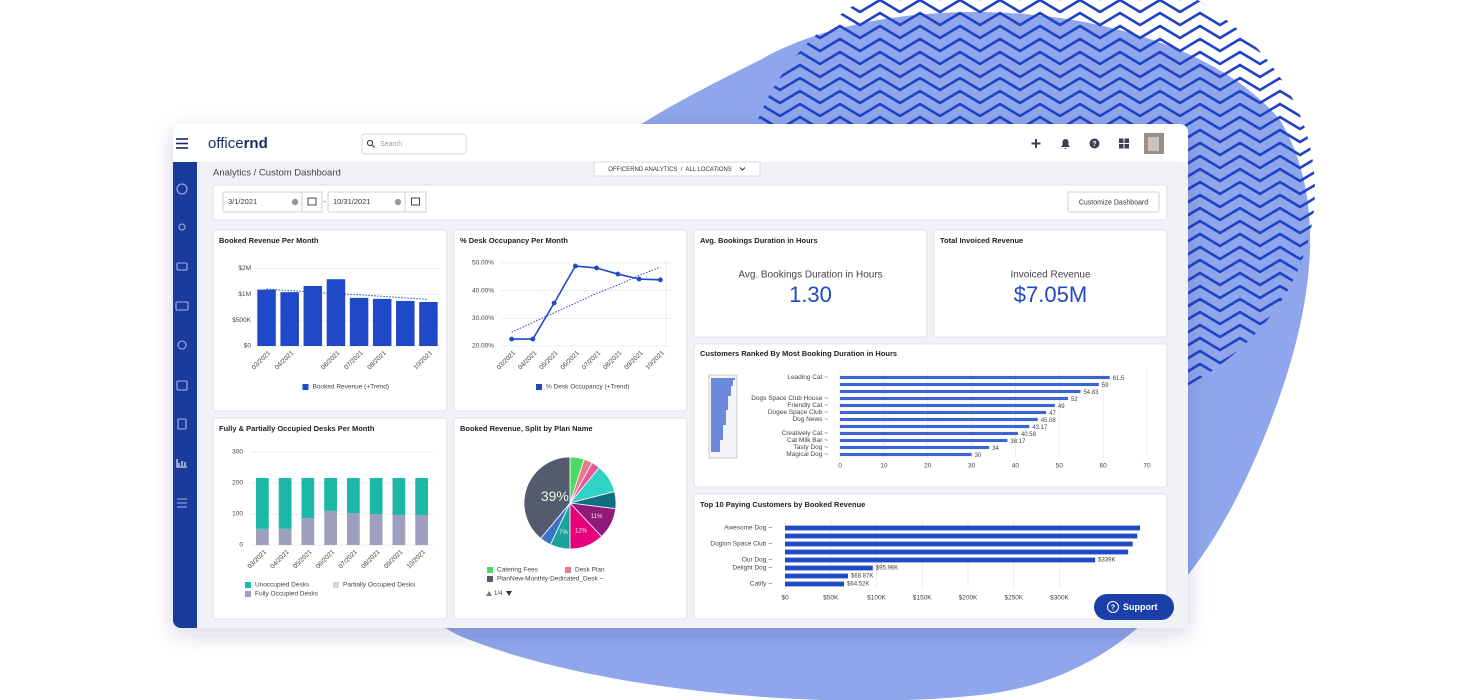  I want to click on x-tick-label: $300K, so click(1059, 598).